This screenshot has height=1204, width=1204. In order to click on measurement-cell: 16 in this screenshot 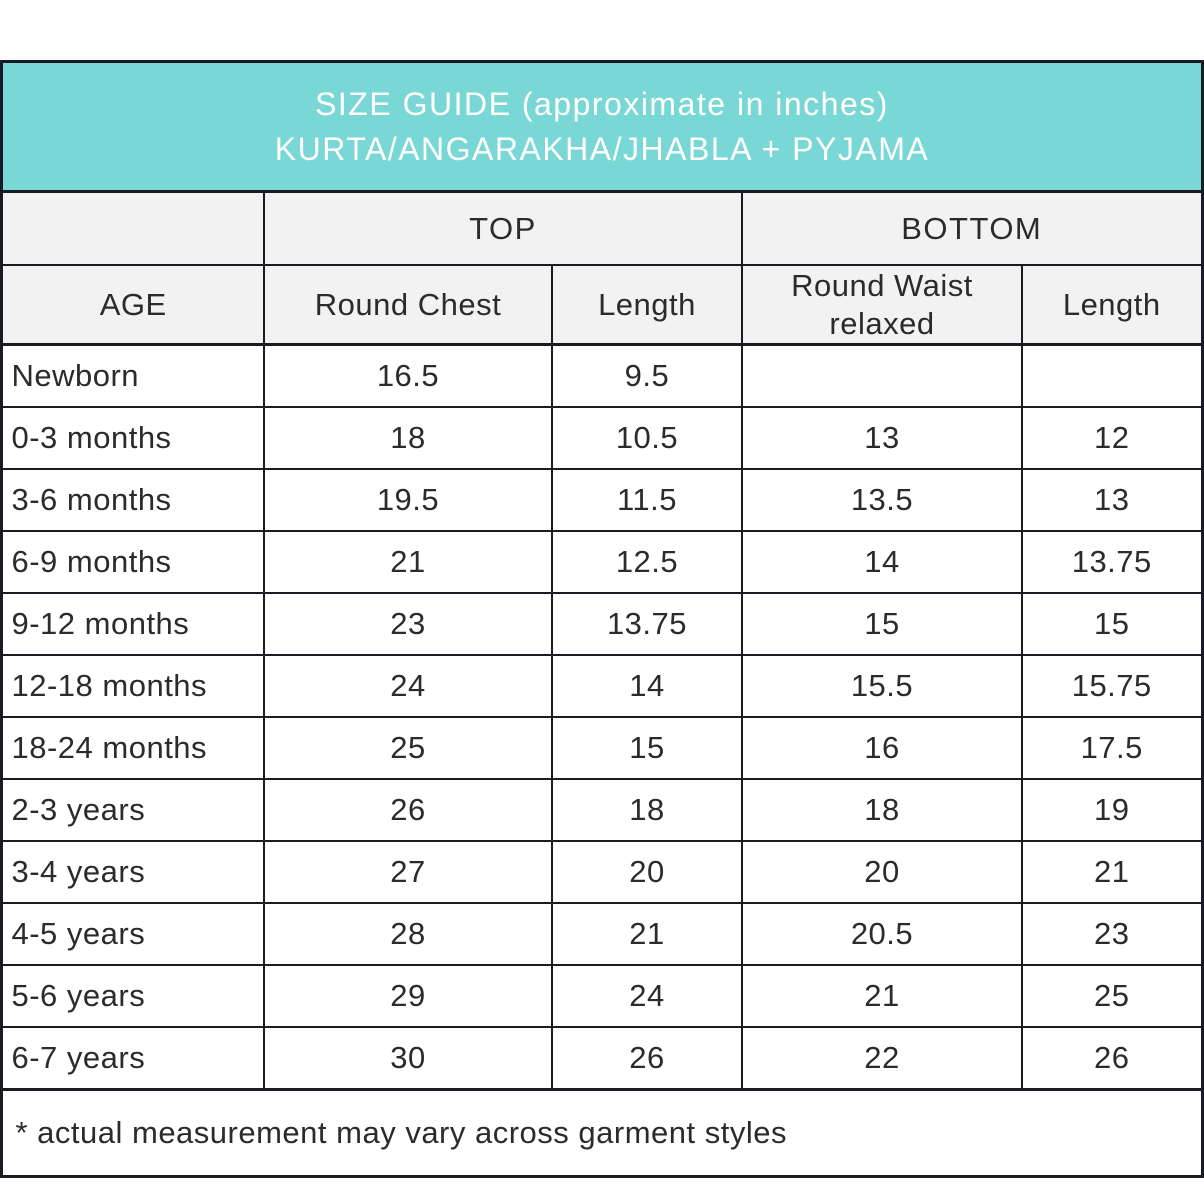, I will do `click(881, 748)`.